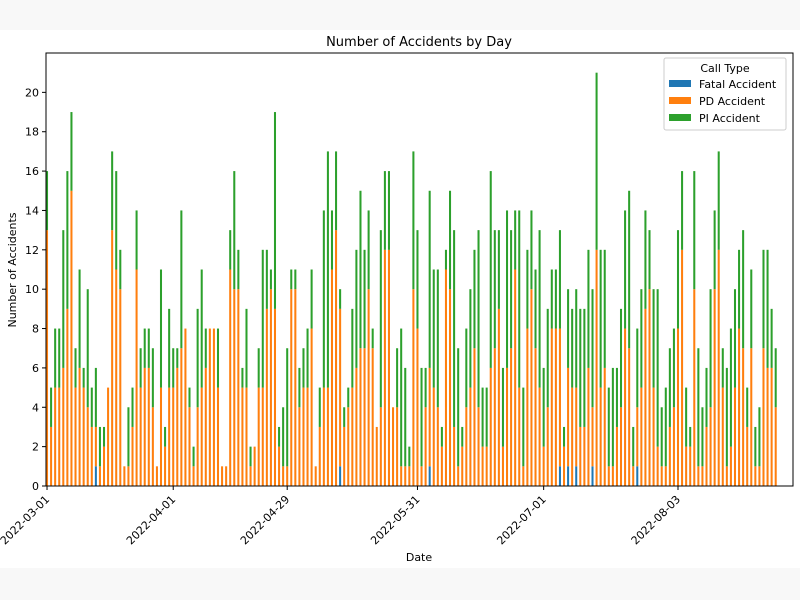  I want to click on legend-title: Call Type, so click(725, 68).